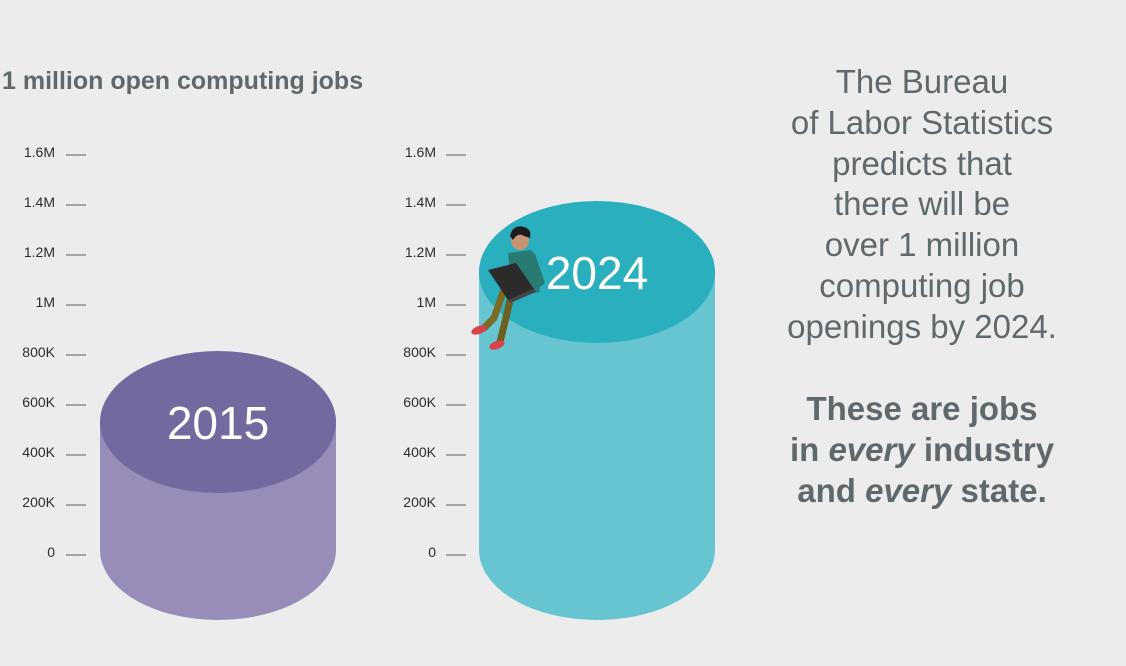 This screenshot has height=666, width=1126. What do you see at coordinates (922, 408) in the screenshot?
I see `jobs-line-1: These are jobs` at bounding box center [922, 408].